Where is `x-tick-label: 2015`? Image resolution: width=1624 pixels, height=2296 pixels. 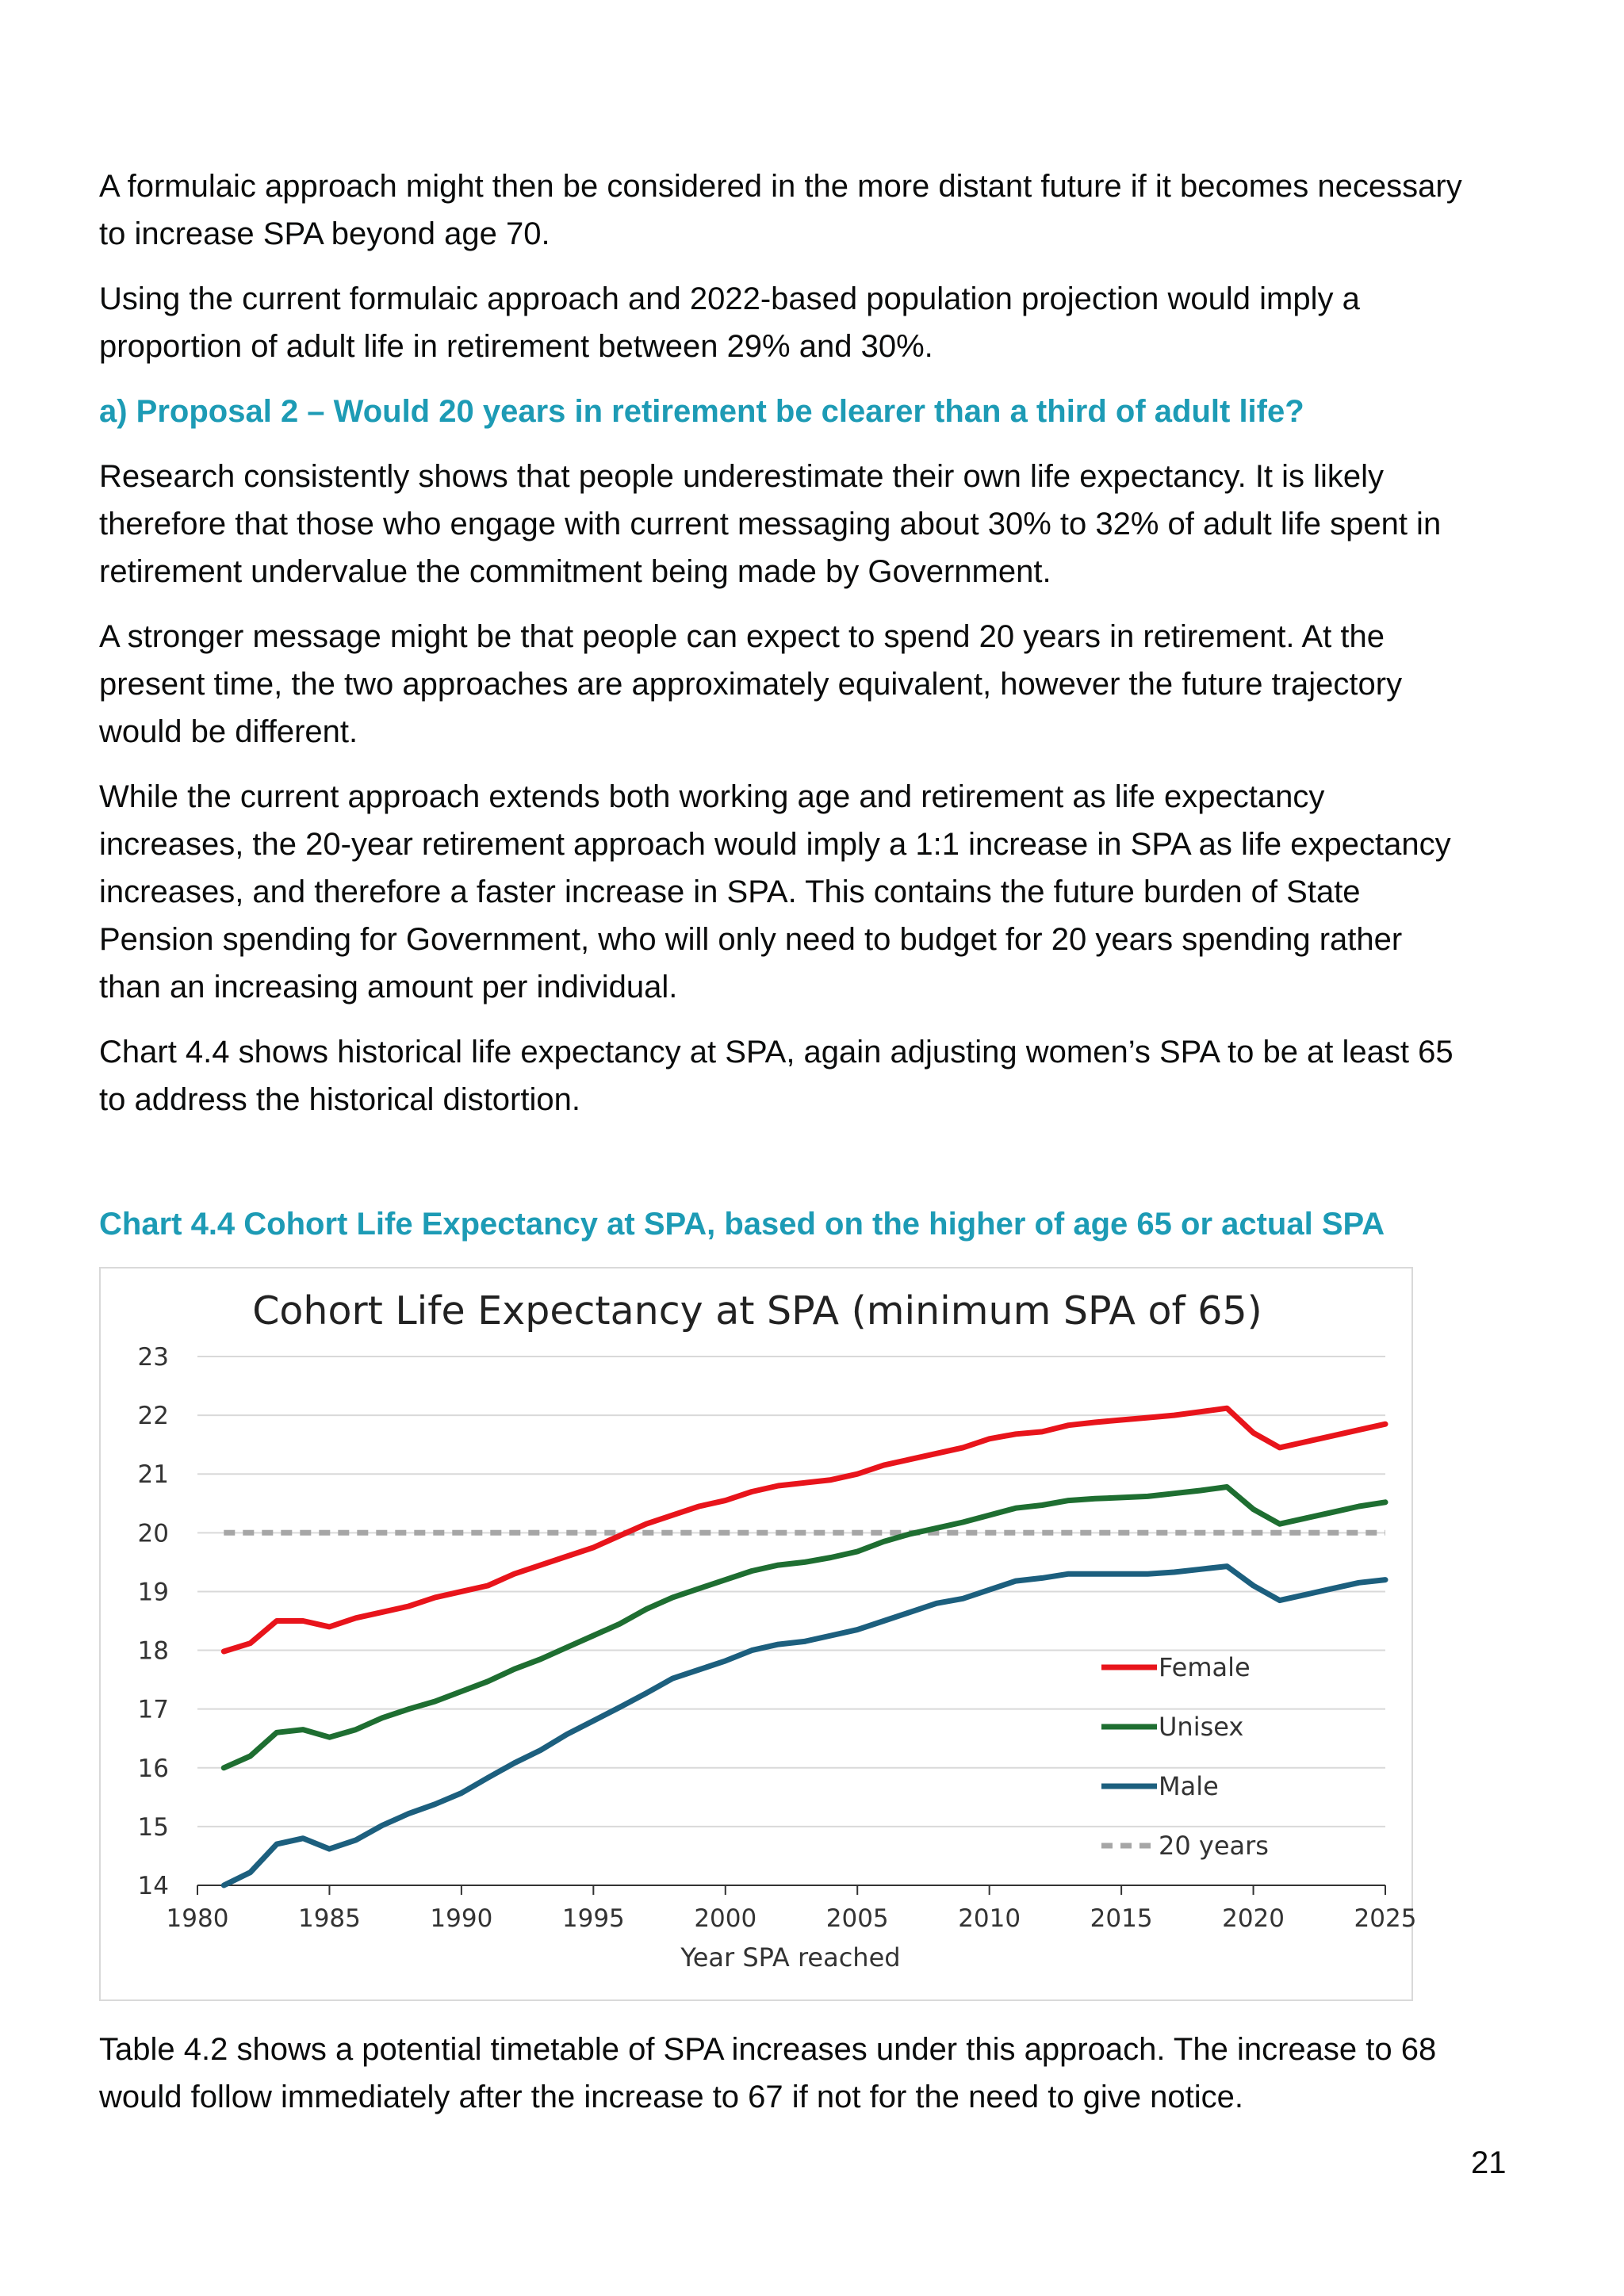 x-tick-label: 2015 is located at coordinates (1121, 1918).